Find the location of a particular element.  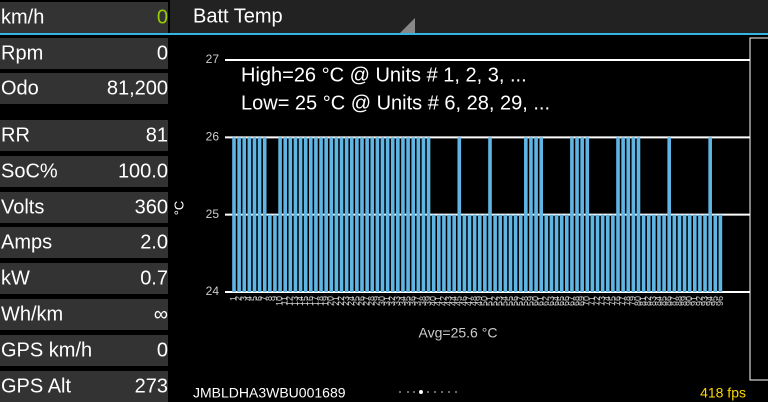

row-value: 0 is located at coordinates (162, 17).